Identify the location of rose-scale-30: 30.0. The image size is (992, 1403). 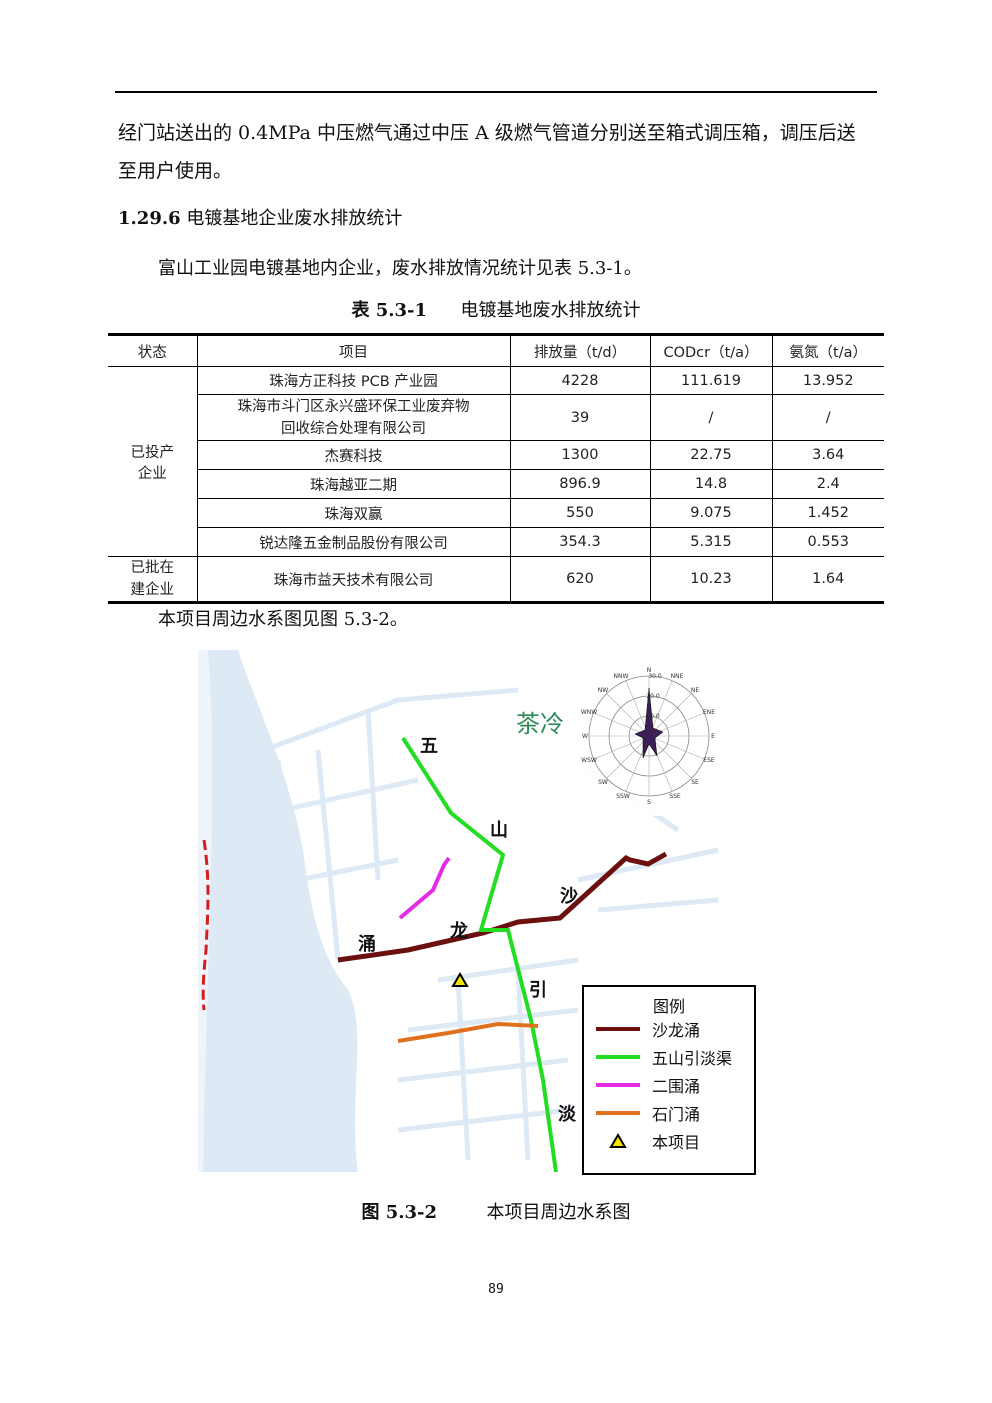
(655, 676).